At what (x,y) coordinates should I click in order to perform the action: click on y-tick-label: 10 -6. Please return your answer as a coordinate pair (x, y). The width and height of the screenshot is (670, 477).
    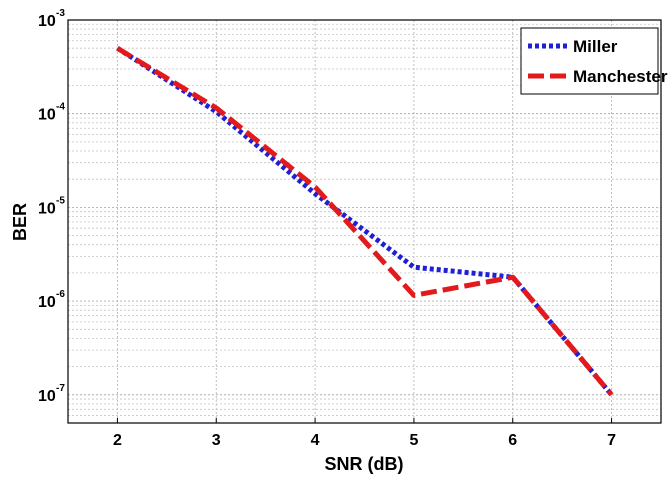
    Looking at the image, I should click on (51, 300).